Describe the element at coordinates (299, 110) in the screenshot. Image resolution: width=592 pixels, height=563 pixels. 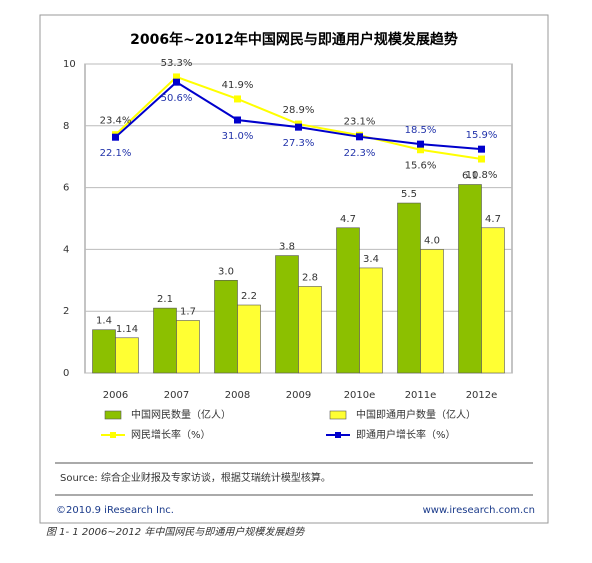
I see `data-label: 28.9%` at that location.